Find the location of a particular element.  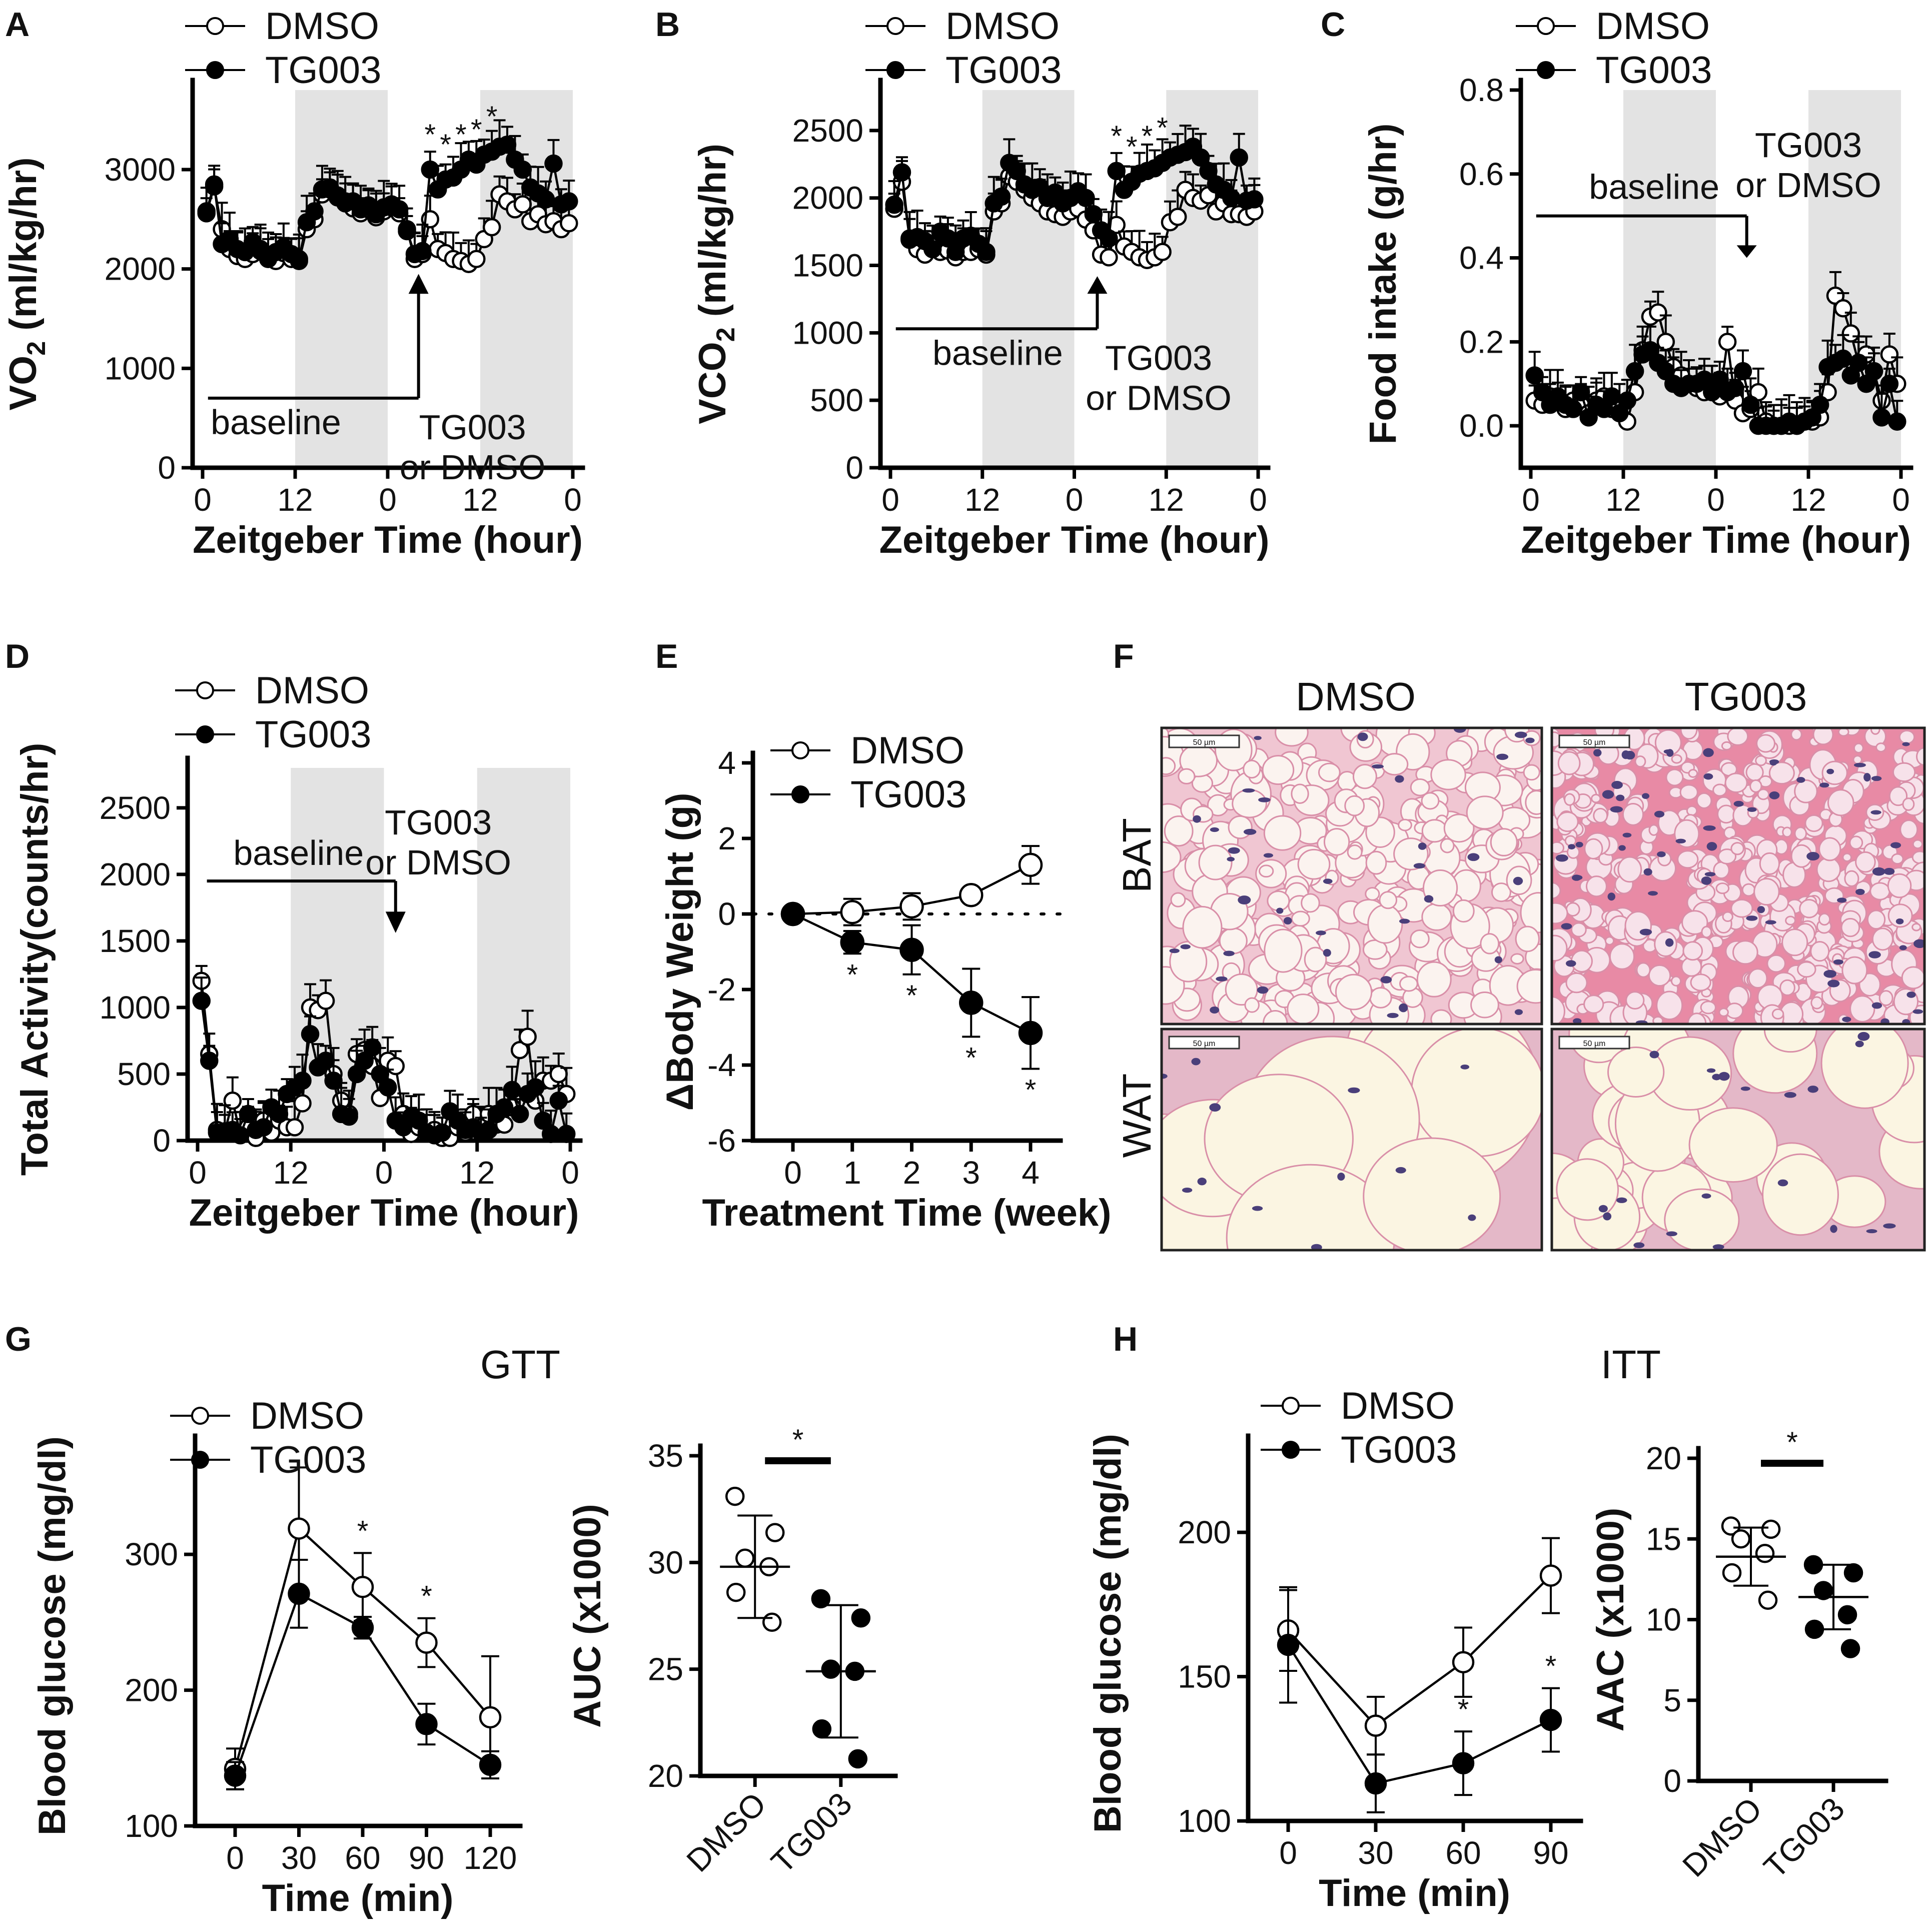

vco2-significance-star: * is located at coordinates (1116, 136).